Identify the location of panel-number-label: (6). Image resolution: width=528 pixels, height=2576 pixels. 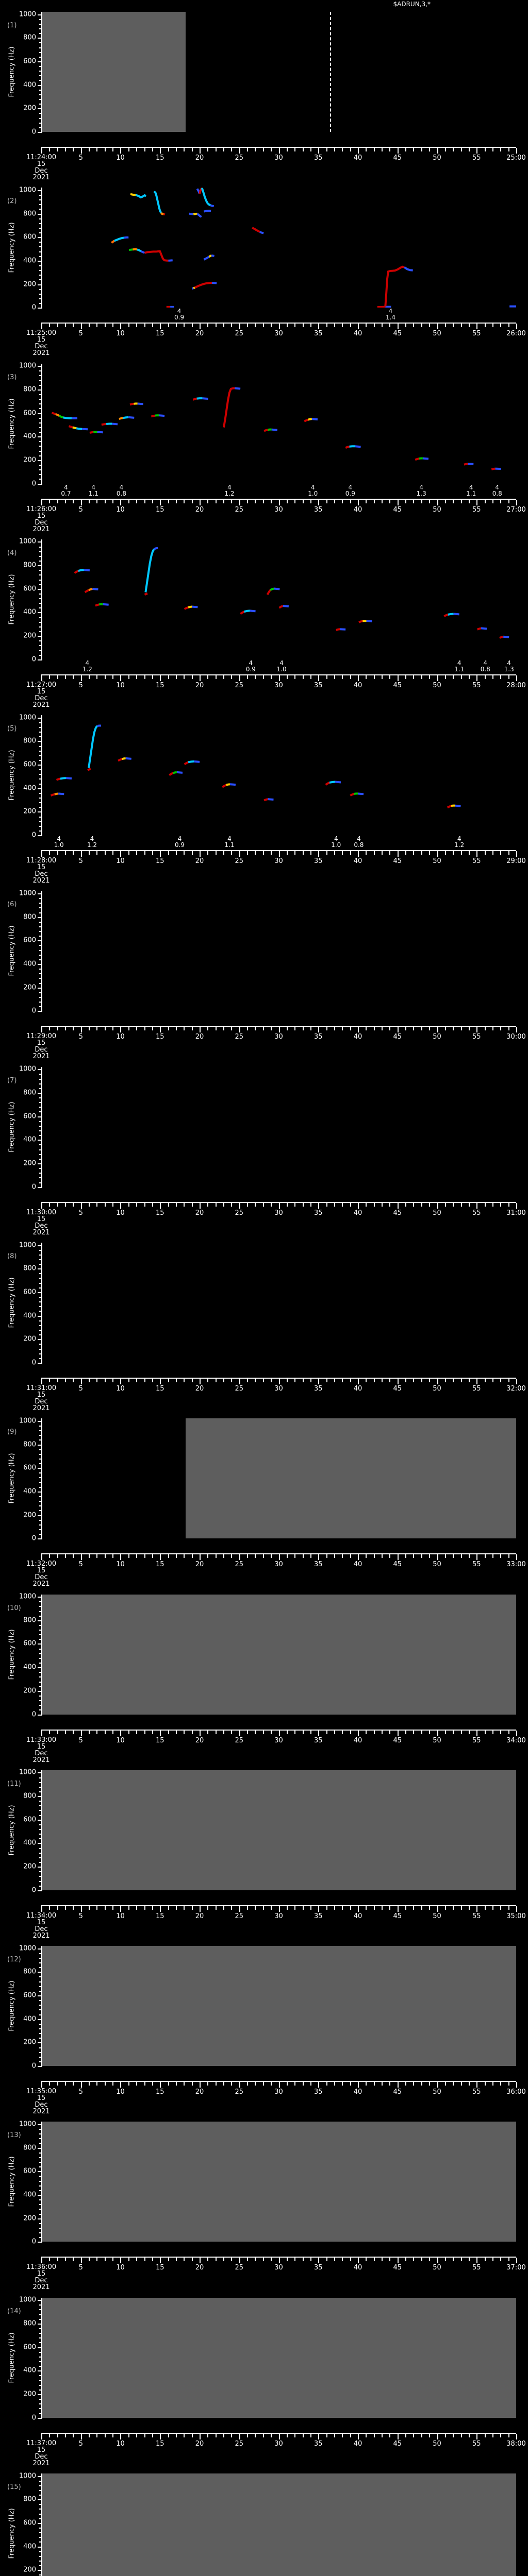
(12, 905).